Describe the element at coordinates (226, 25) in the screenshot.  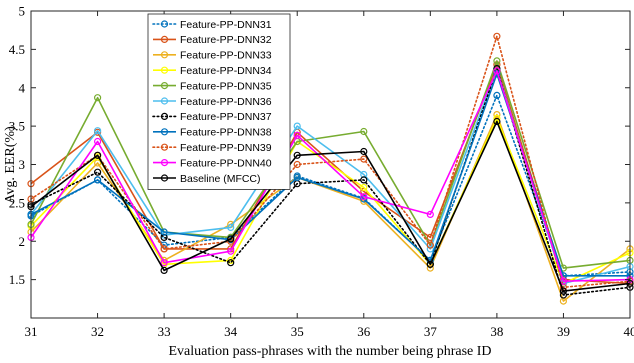
I see `legend-label: Feature-PP-DNN31` at that location.